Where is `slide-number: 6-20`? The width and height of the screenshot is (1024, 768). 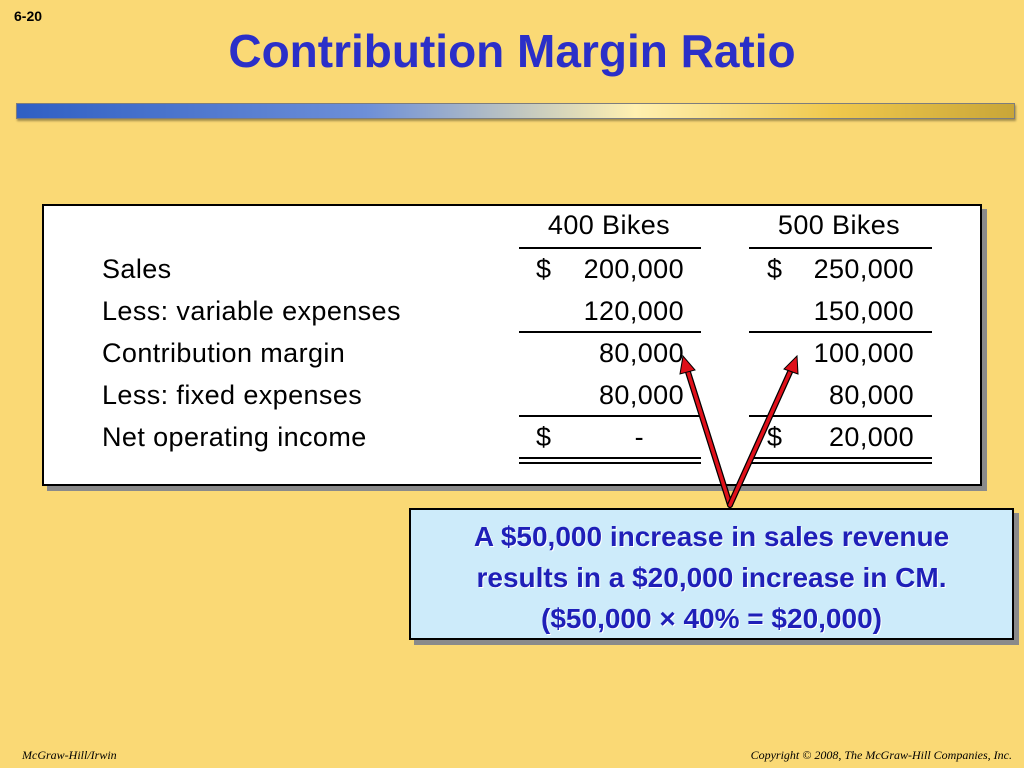 slide-number: 6-20 is located at coordinates (28, 16).